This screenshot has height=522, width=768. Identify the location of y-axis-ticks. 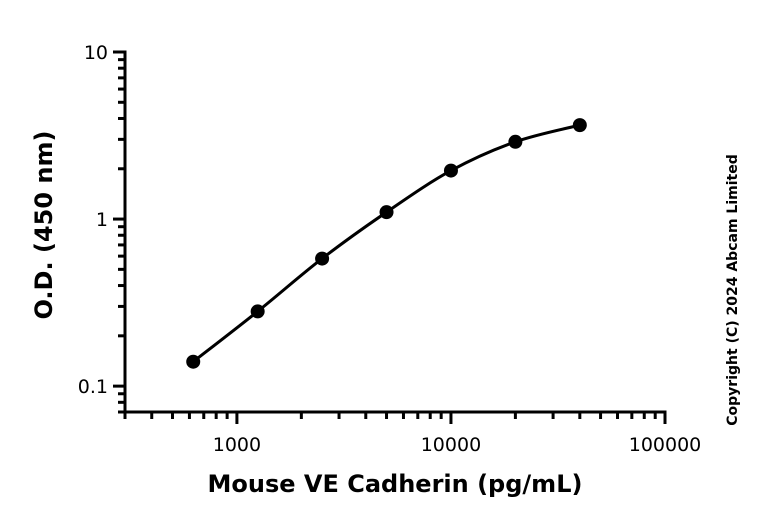
(119, 232).